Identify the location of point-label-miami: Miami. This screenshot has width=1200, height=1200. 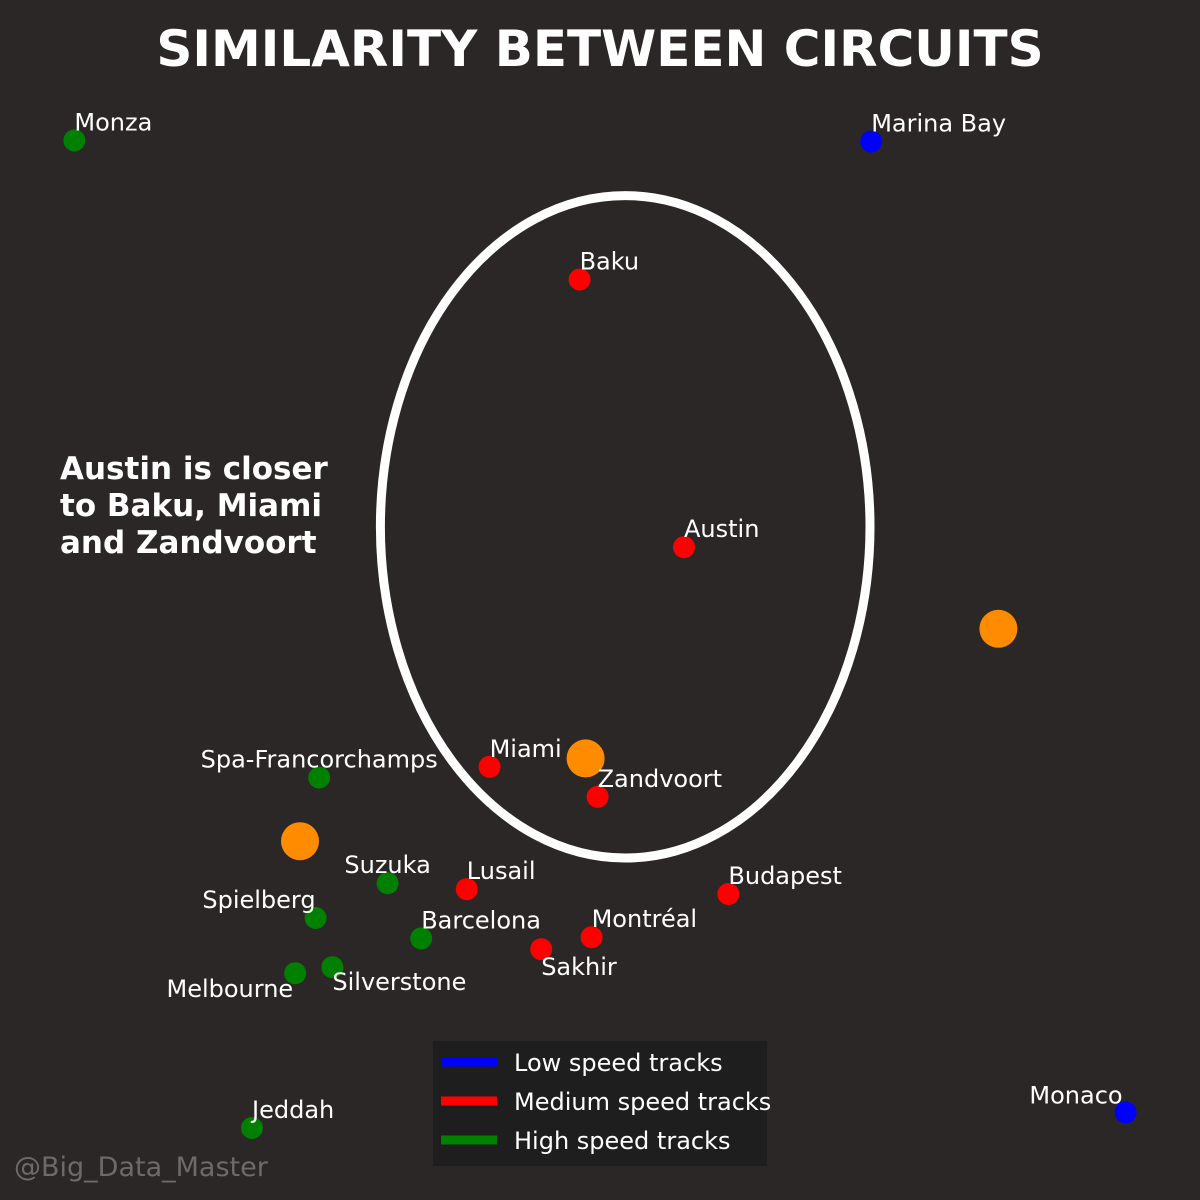
(526, 749).